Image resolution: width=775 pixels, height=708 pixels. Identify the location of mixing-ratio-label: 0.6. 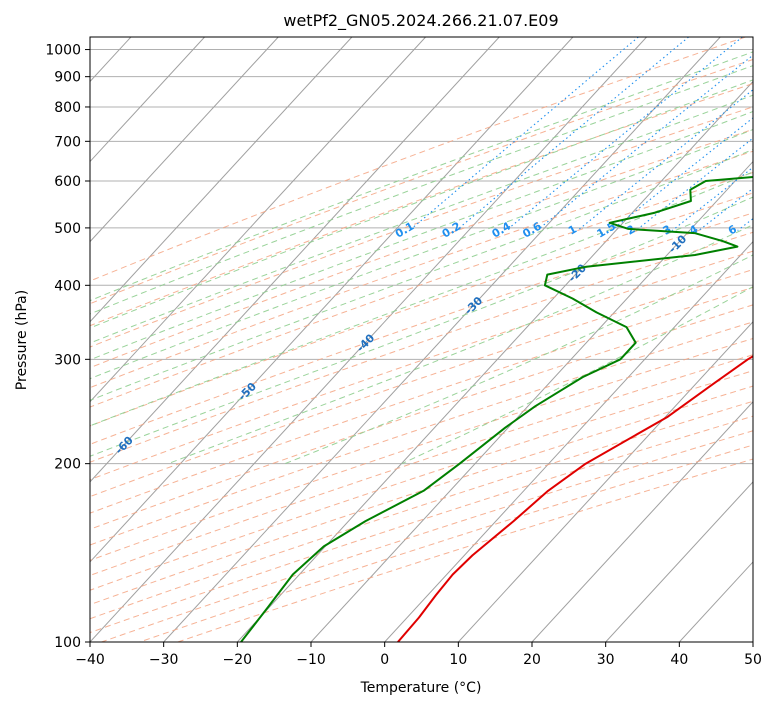
(532, 229).